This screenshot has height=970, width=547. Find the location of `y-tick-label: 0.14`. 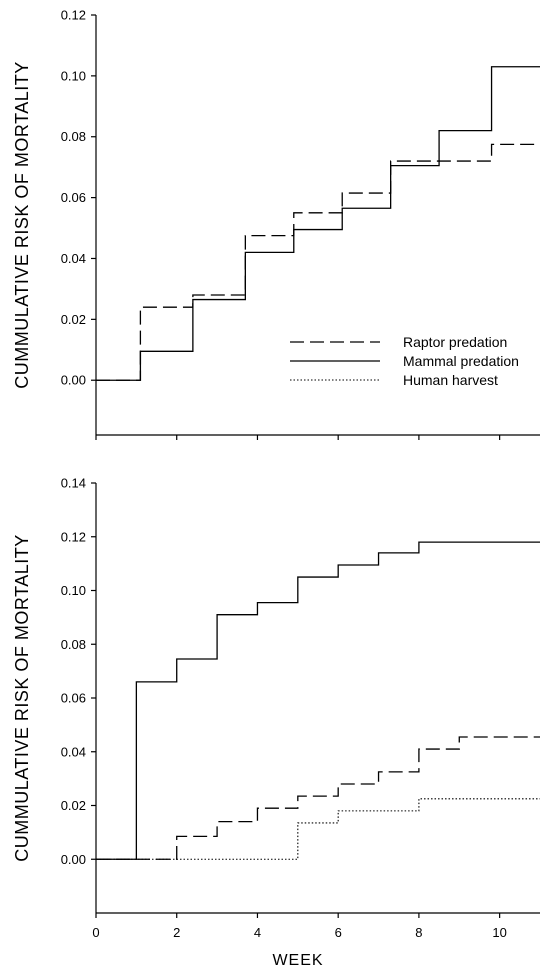

y-tick-label: 0.14 is located at coordinates (73, 483).